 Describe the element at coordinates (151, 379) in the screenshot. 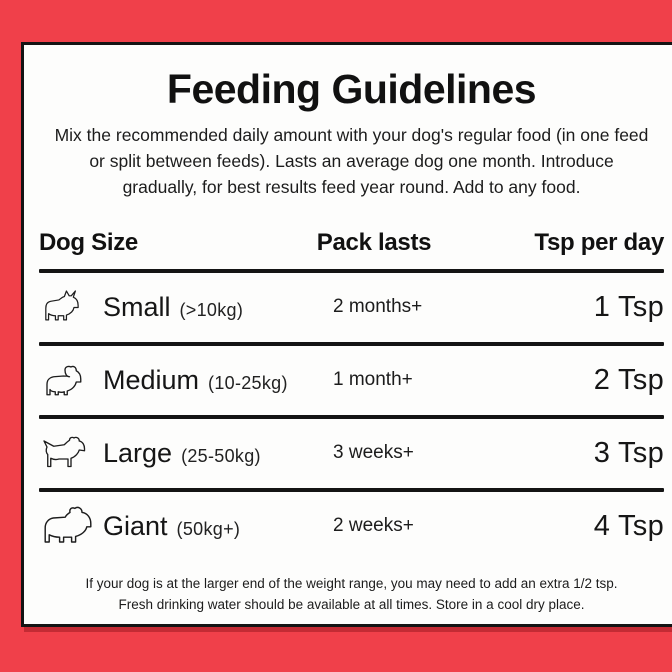

I see `size-name: Medium` at that location.